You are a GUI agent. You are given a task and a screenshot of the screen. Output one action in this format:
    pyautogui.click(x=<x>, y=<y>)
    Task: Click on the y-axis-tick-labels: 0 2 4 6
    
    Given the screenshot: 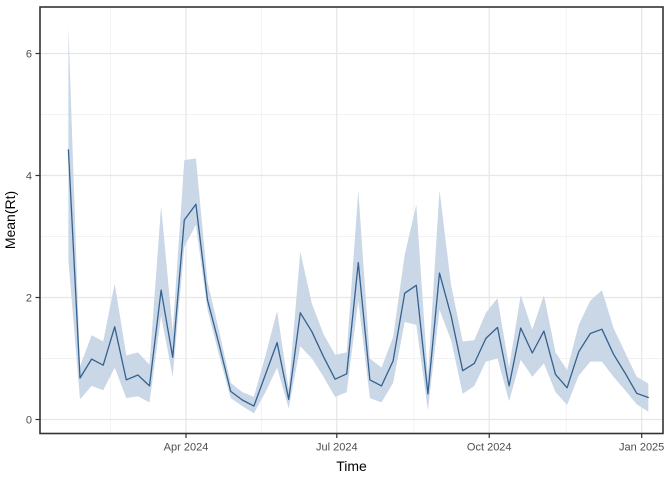 What is the action you would take?
    pyautogui.click(x=29, y=238)
    